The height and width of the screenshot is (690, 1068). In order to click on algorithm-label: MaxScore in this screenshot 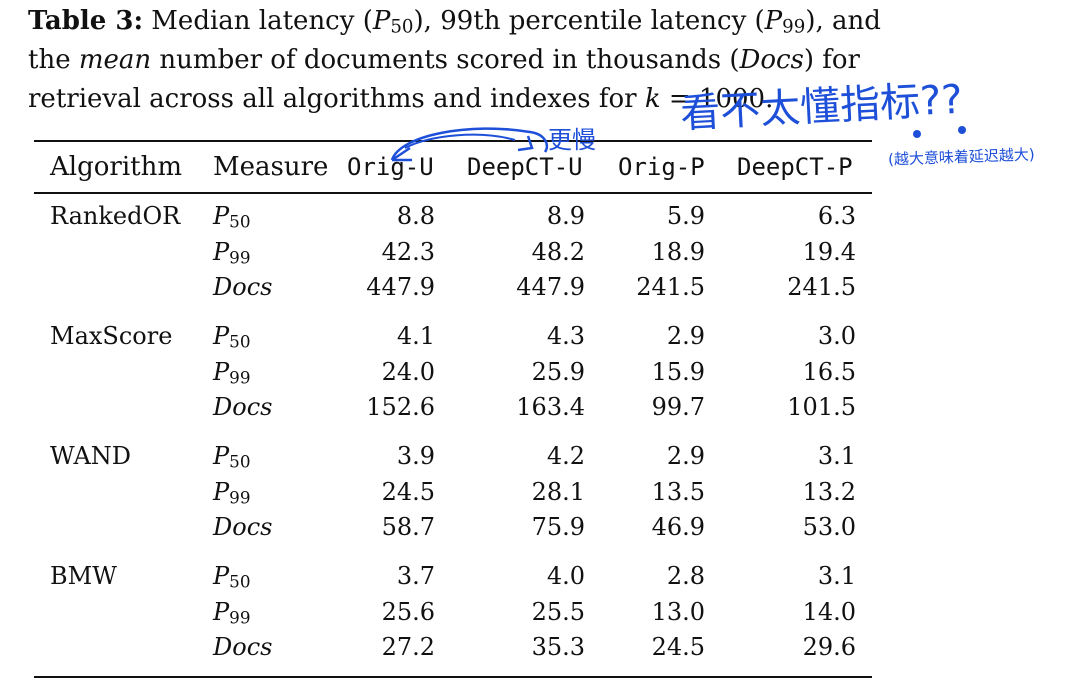, I will do `click(111, 336)`.